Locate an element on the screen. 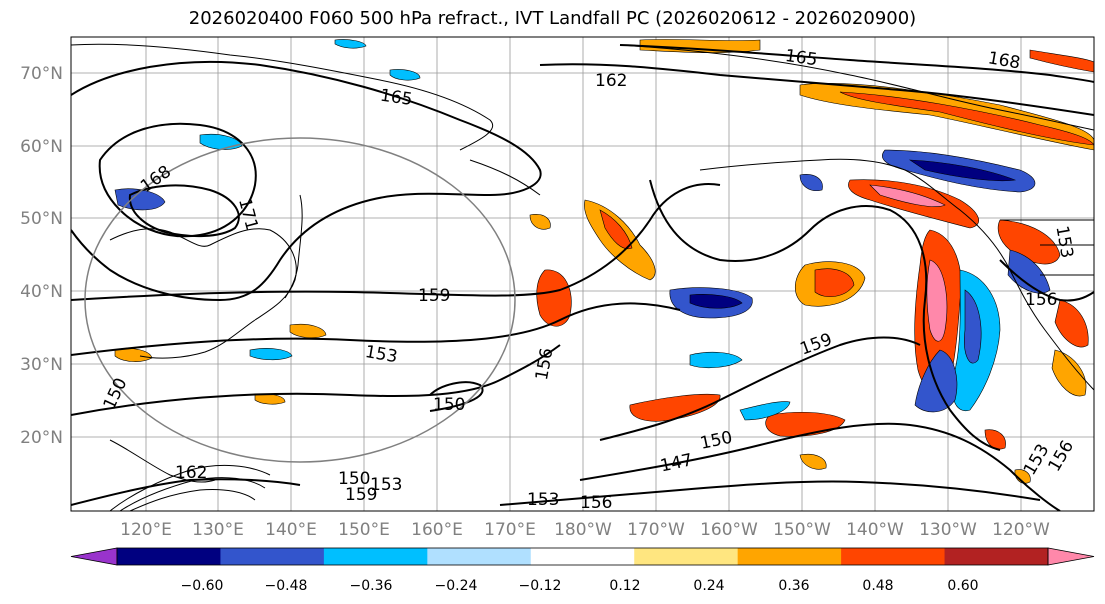  lon-label: 140°W is located at coordinates (875, 530).